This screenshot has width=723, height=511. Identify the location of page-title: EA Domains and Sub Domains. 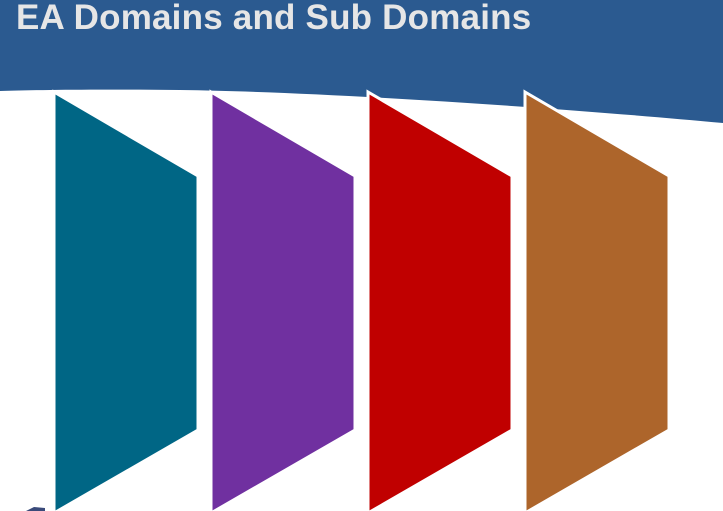
(274, 18).